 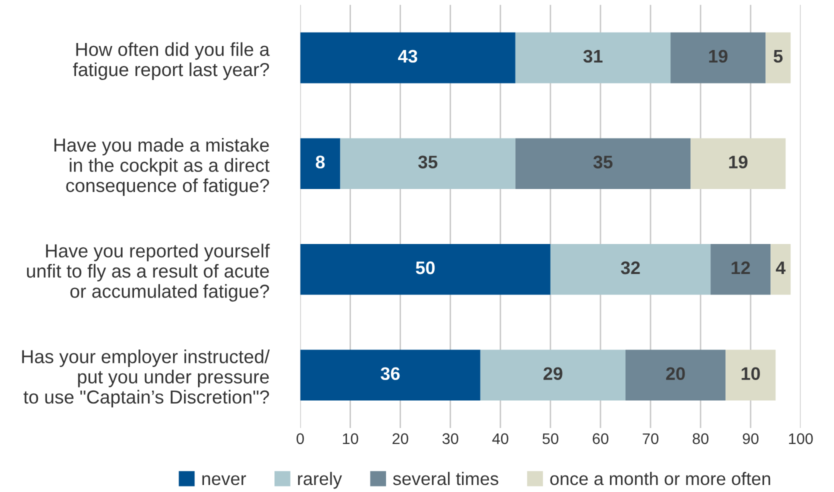 What do you see at coordinates (500, 438) in the screenshot?
I see `x-tick-label: 40` at bounding box center [500, 438].